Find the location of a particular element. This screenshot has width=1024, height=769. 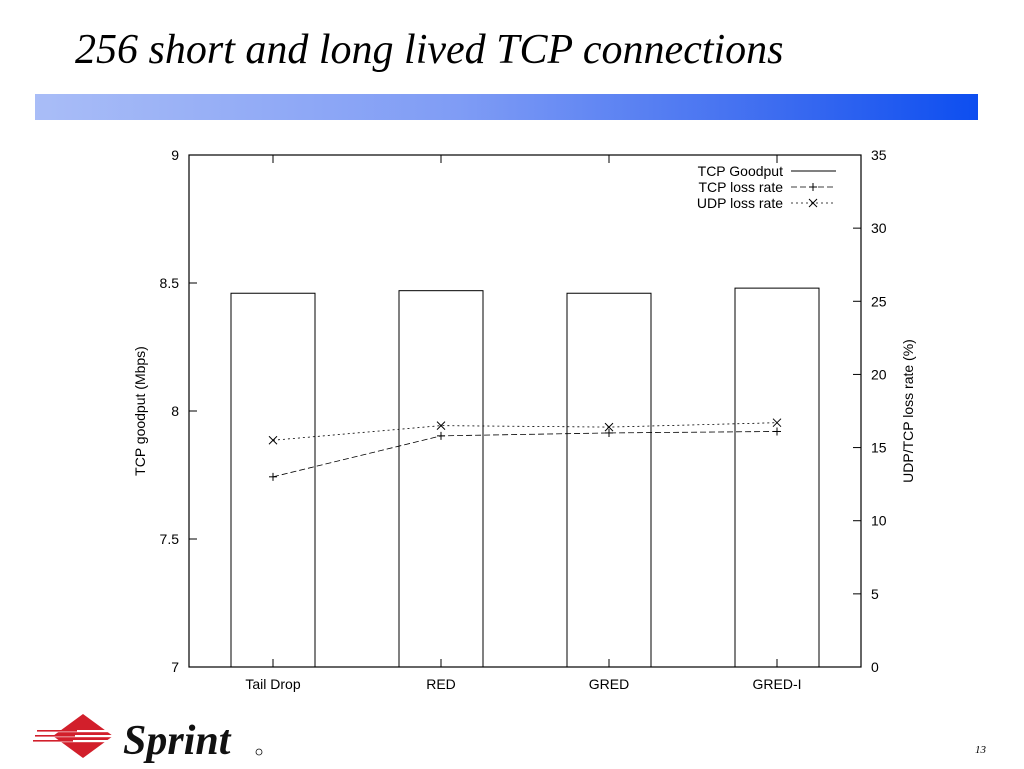

tcp-loss-rateline is located at coordinates (525, 454).